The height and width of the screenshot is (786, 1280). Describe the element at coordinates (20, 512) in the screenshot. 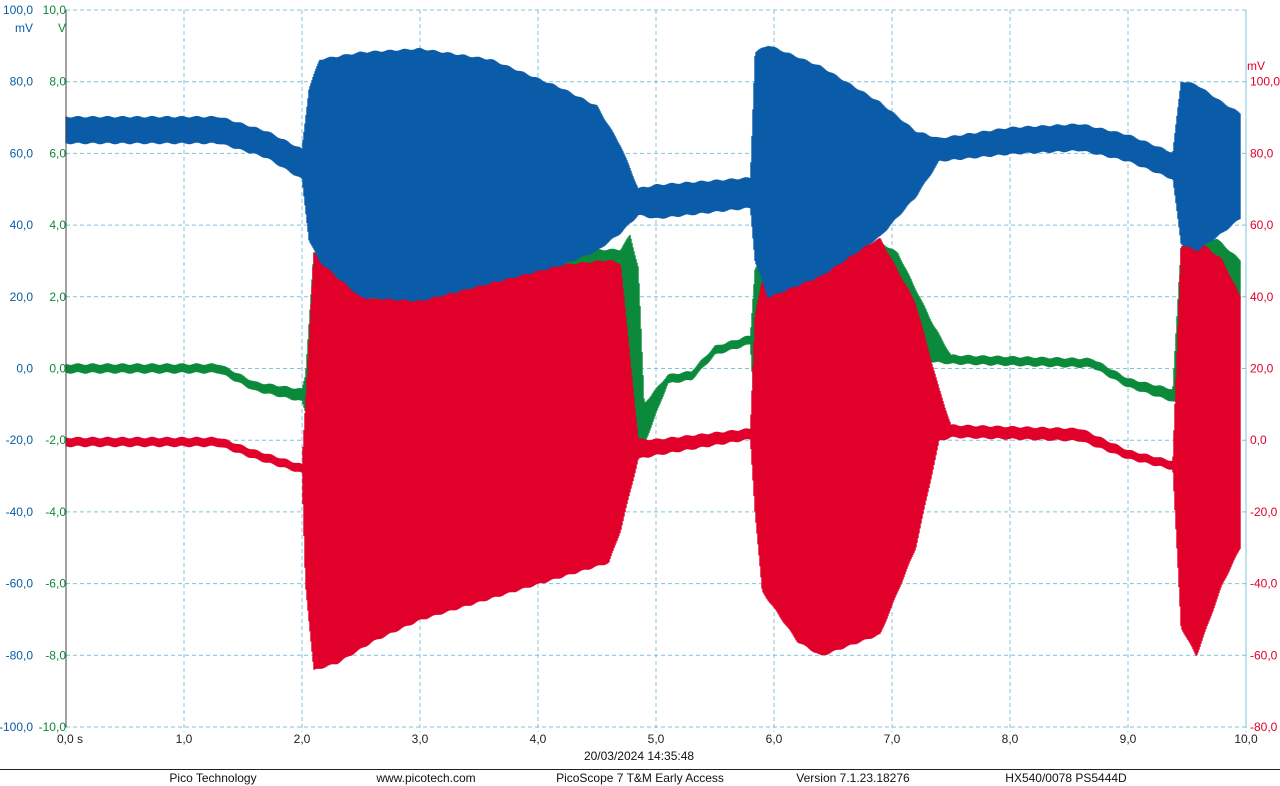

I see `blue-axis-tick-label: -40,0` at that location.